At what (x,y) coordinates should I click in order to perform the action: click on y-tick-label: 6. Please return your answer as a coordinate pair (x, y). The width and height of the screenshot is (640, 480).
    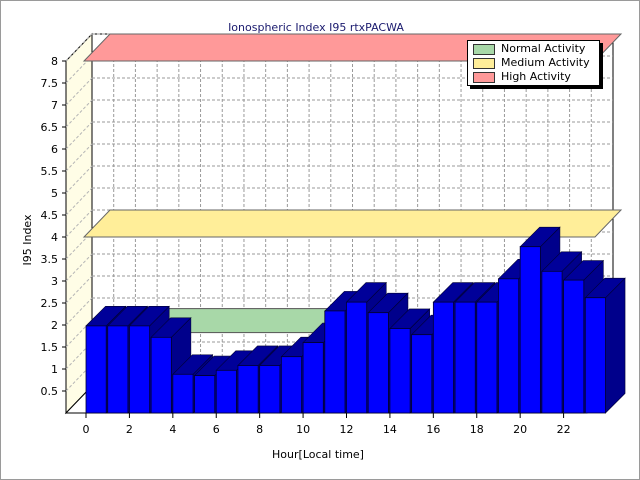
    Looking at the image, I should click on (54, 149).